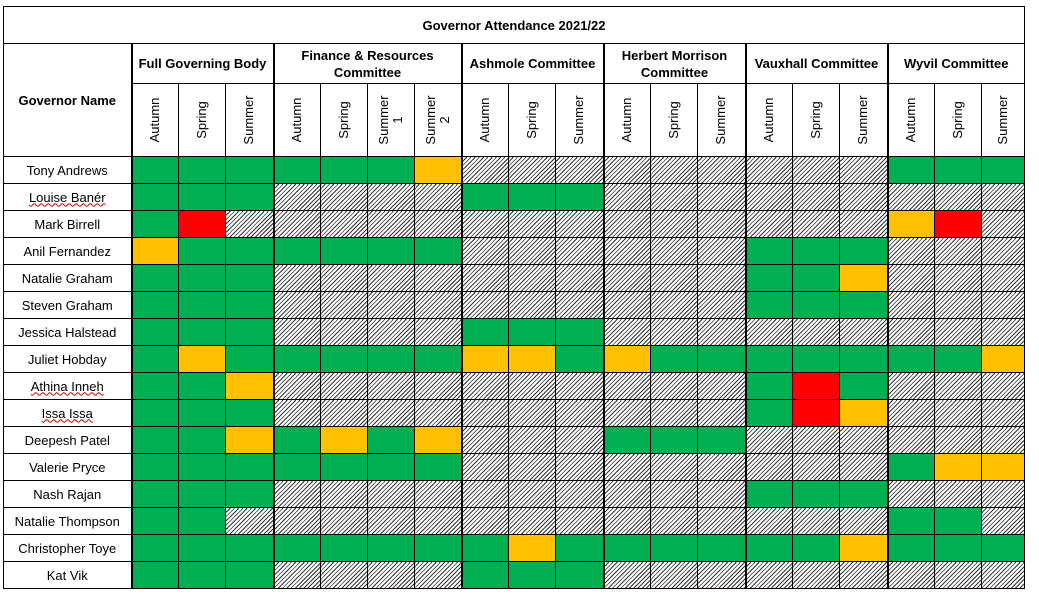  I want to click on term-header: Summer, so click(249, 120).